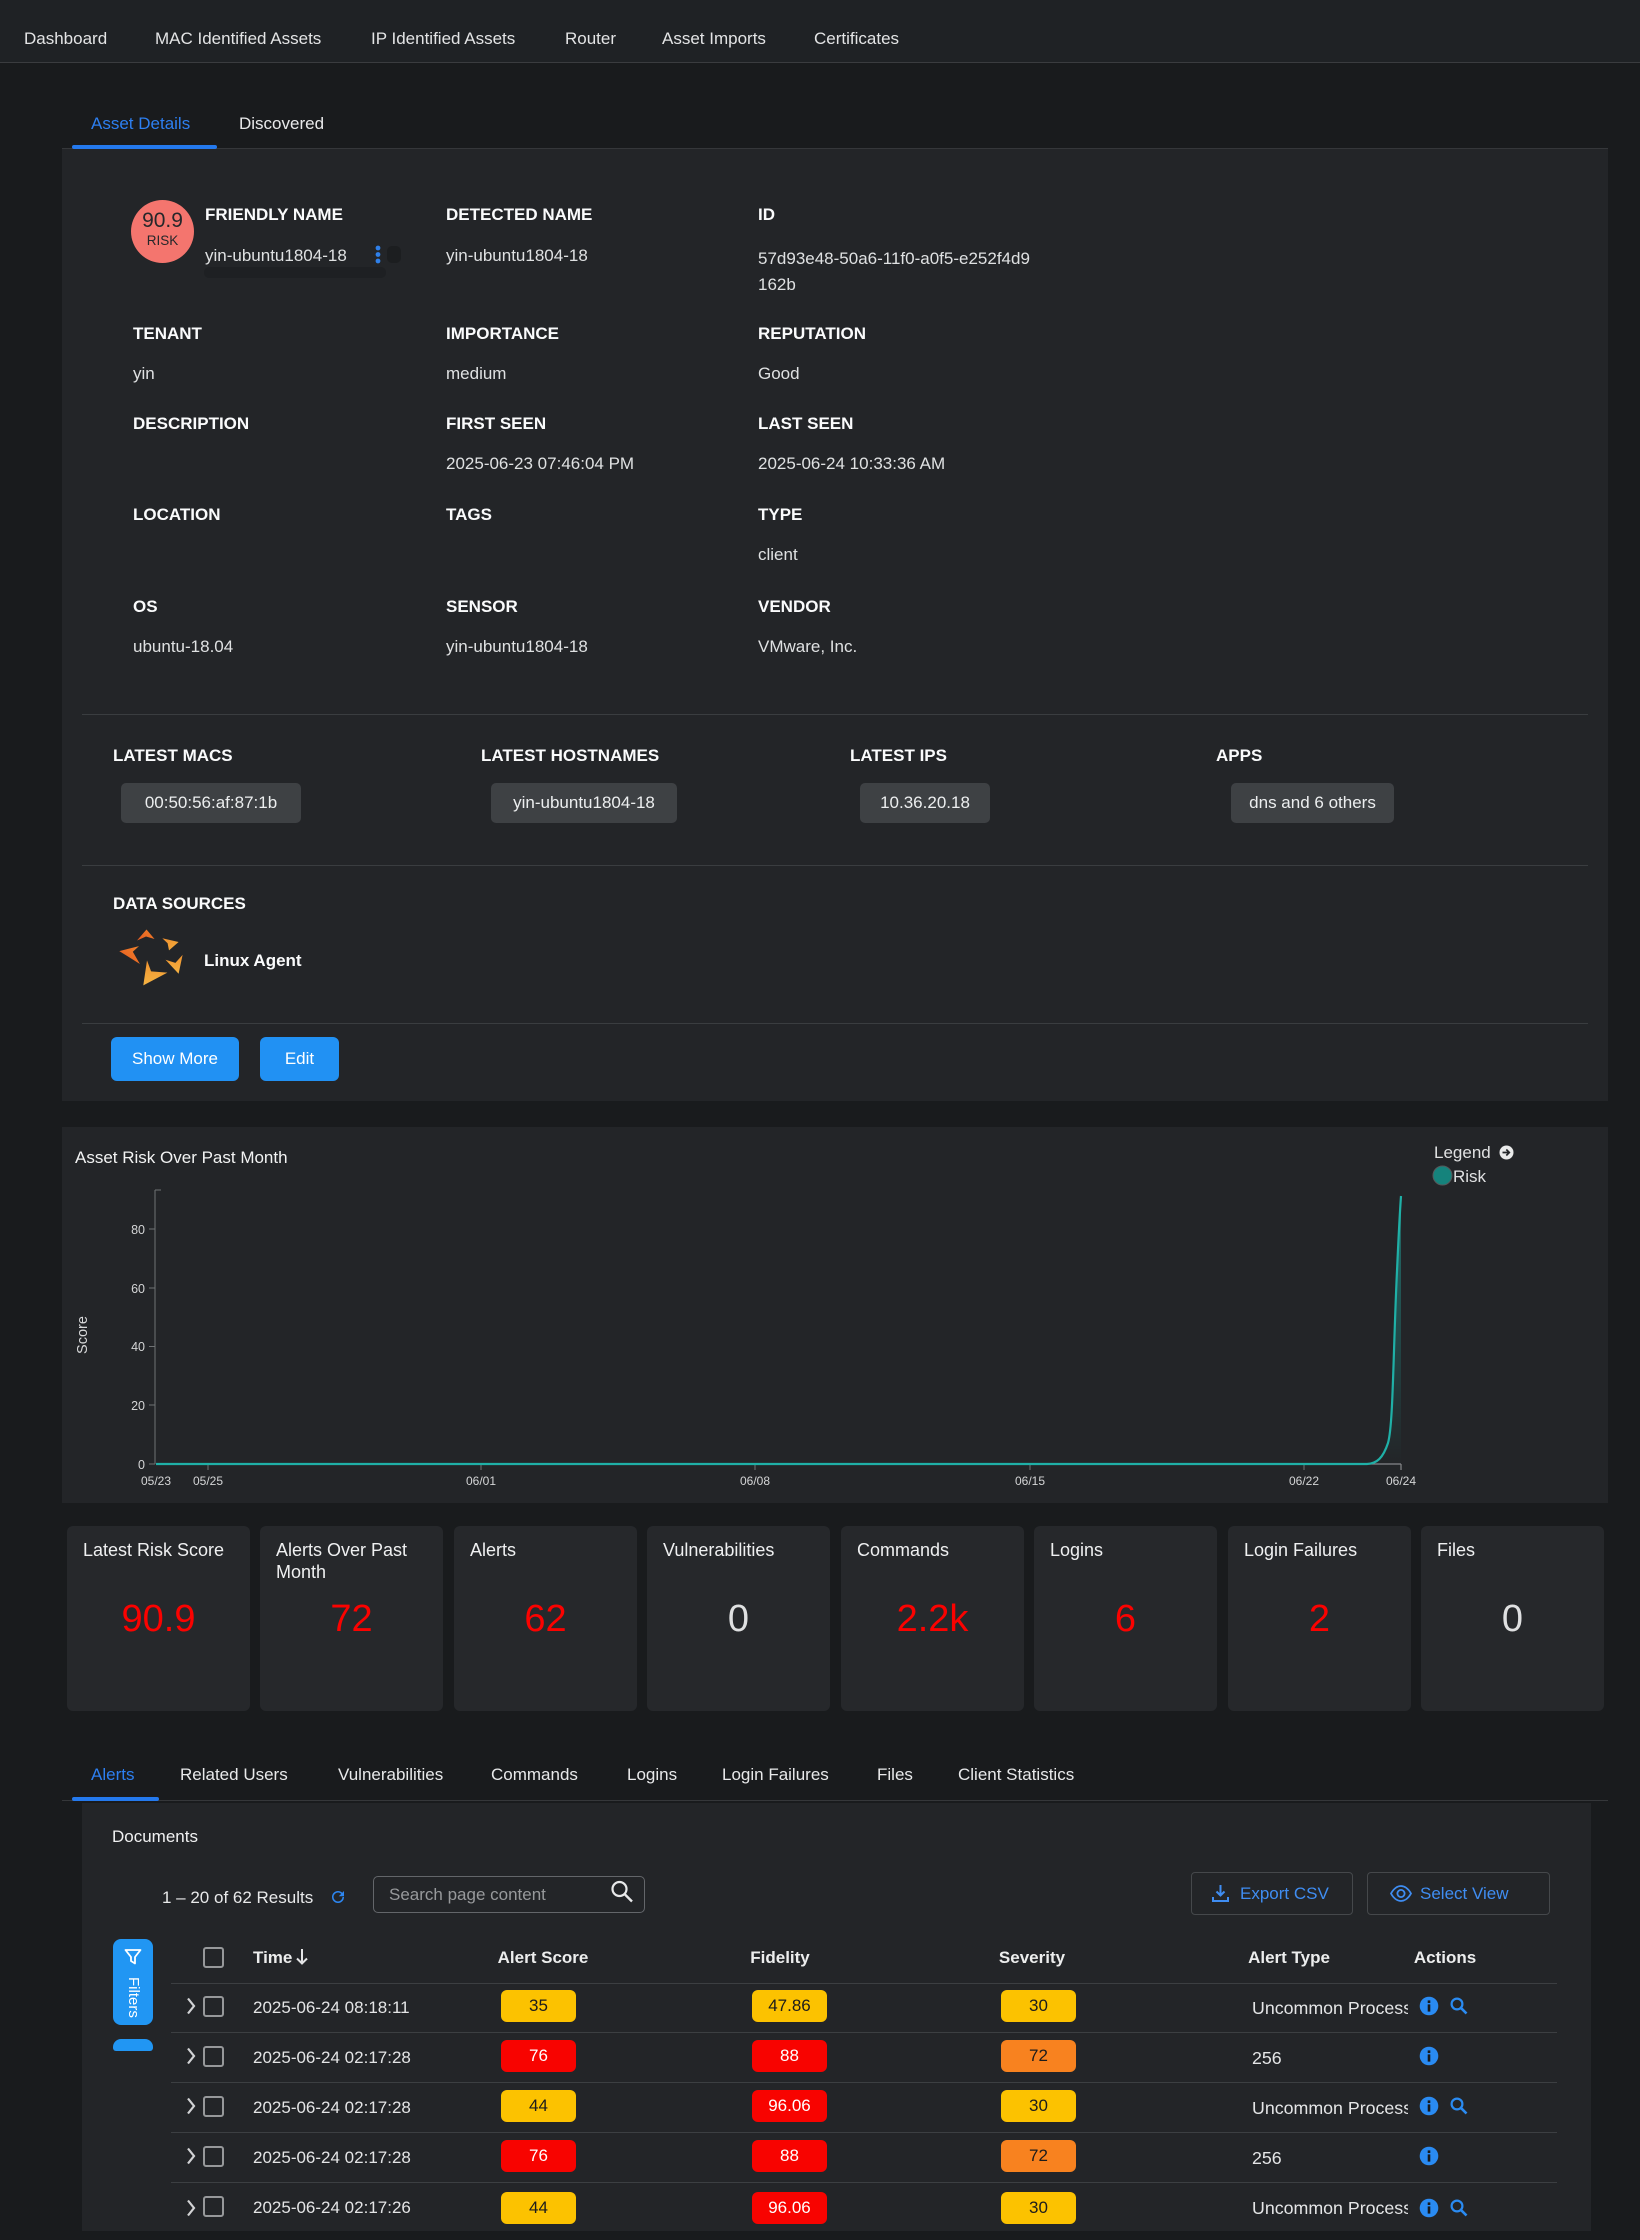 Image resolution: width=1640 pixels, height=2240 pixels. I want to click on svg-text: 06/08, so click(755, 1481).